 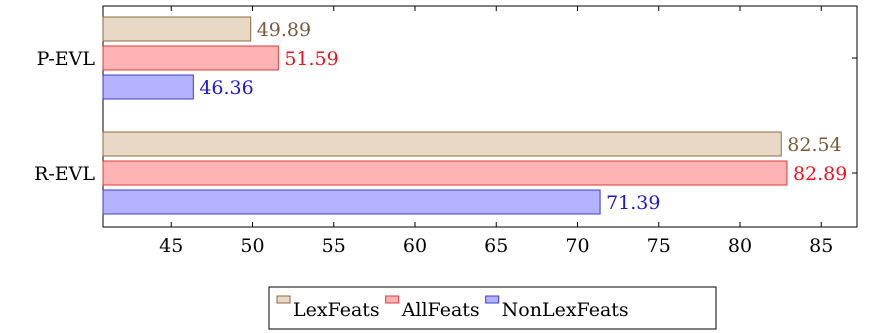 I want to click on x-tick-label: 80, so click(x=740, y=246).